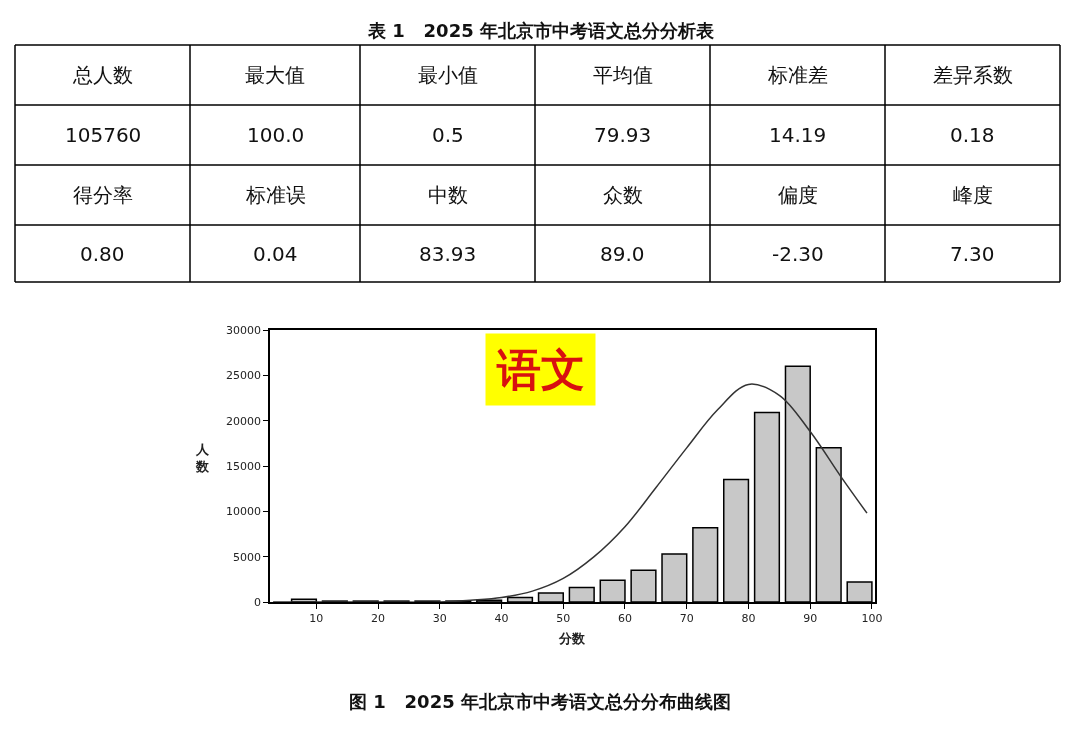 This screenshot has width=1080, height=740. I want to click on x-axis-title: 分数, so click(572, 638).